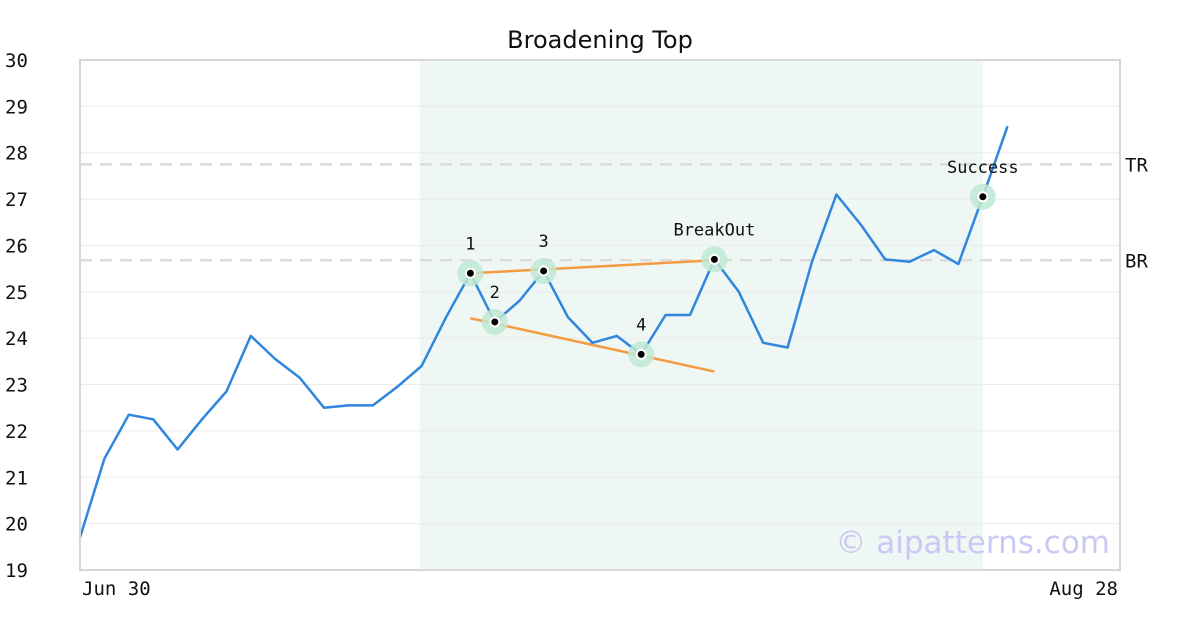  I want to click on y-tick-label-19: 19, so click(16, 571).